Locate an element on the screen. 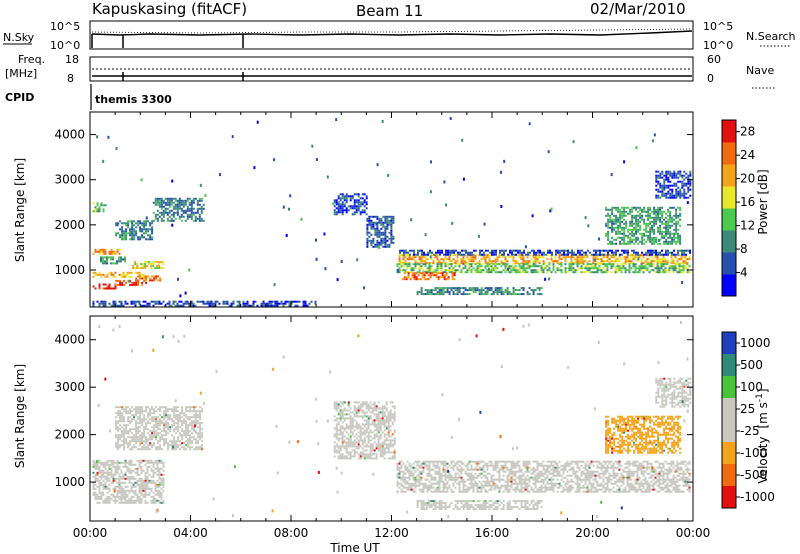 The image size is (800, 554). power-colorbar-tick-label: 12 is located at coordinates (747, 226).